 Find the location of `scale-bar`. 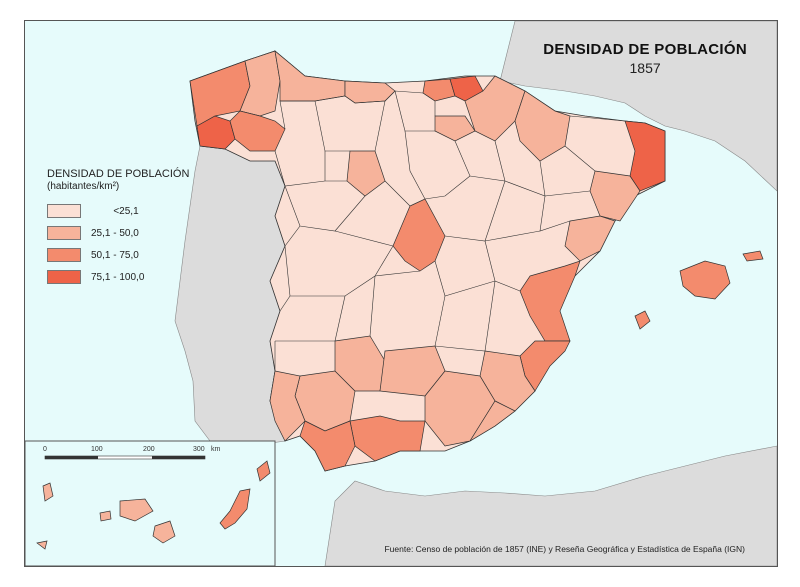

scale-bar is located at coordinates (125, 457).